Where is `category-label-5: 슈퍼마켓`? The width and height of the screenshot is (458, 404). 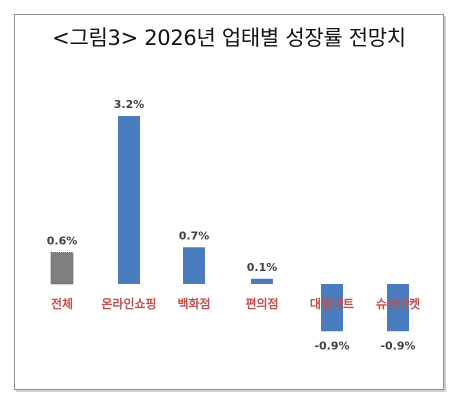
category-label-5: 슈퍼마켓 is located at coordinates (398, 303).